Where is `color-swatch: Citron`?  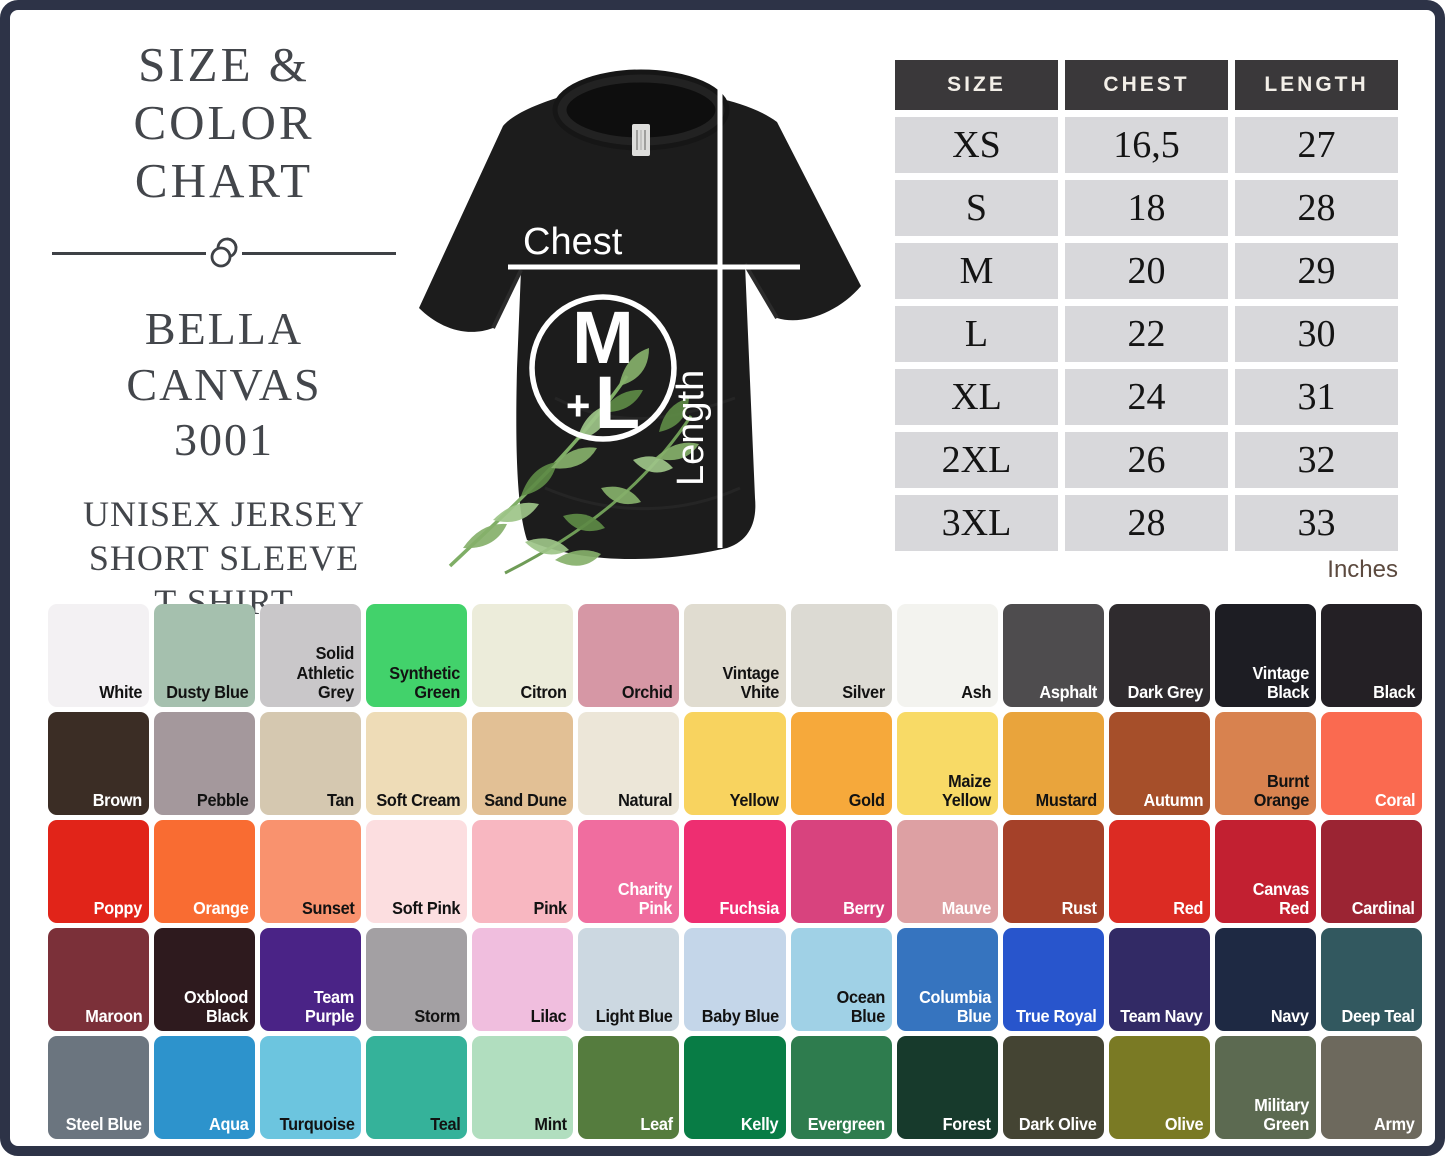 color-swatch: Citron is located at coordinates (523, 655).